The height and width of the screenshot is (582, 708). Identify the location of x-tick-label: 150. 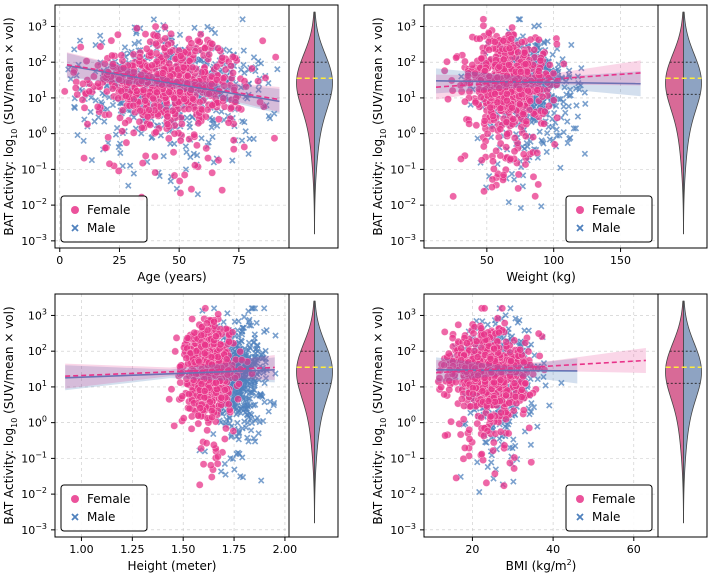
(620, 260).